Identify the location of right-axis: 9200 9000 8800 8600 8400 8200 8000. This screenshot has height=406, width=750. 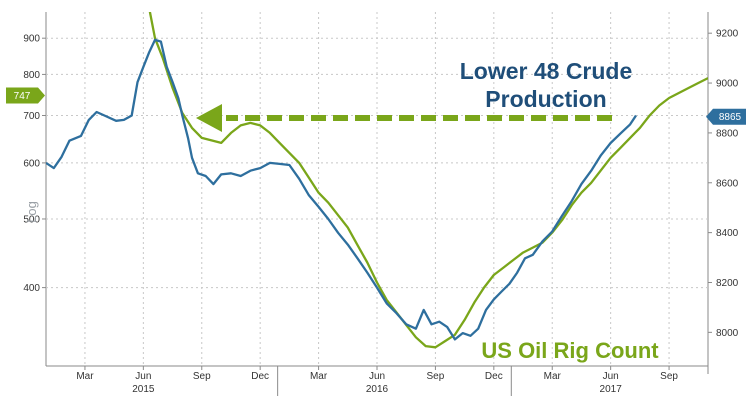
(723, 184).